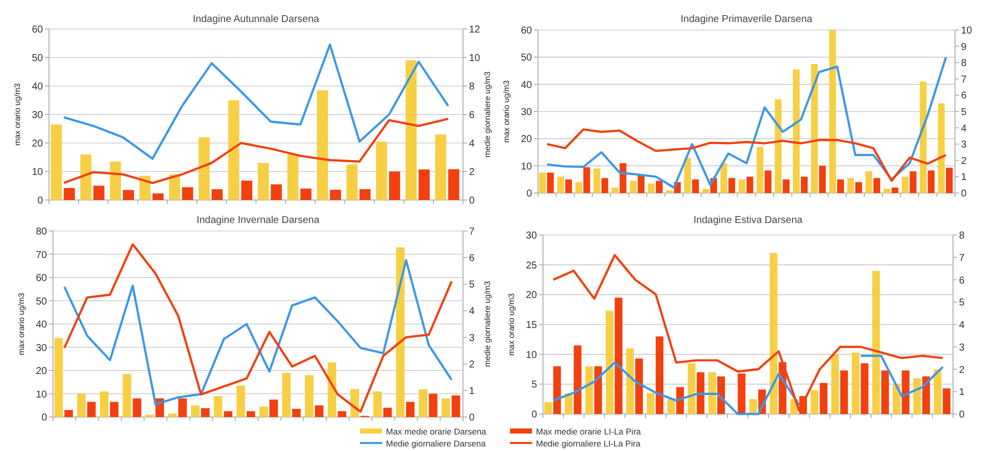  What do you see at coordinates (964, 145) in the screenshot?
I see `y2-tick-label: 3` at bounding box center [964, 145].